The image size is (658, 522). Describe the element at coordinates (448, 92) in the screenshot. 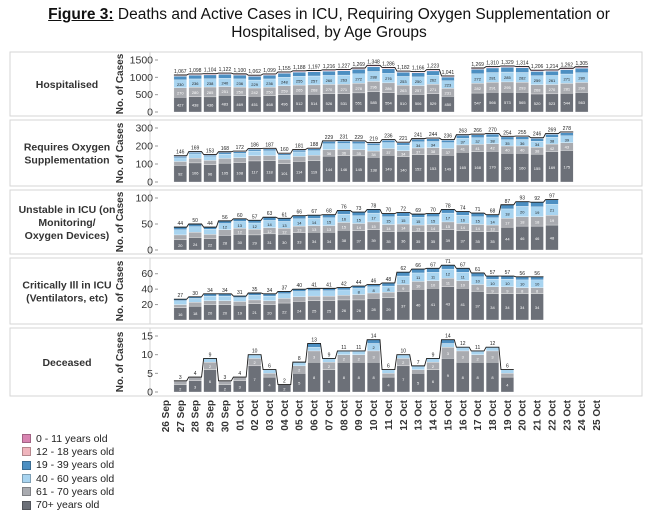

I see `segment-label: 231` at that location.